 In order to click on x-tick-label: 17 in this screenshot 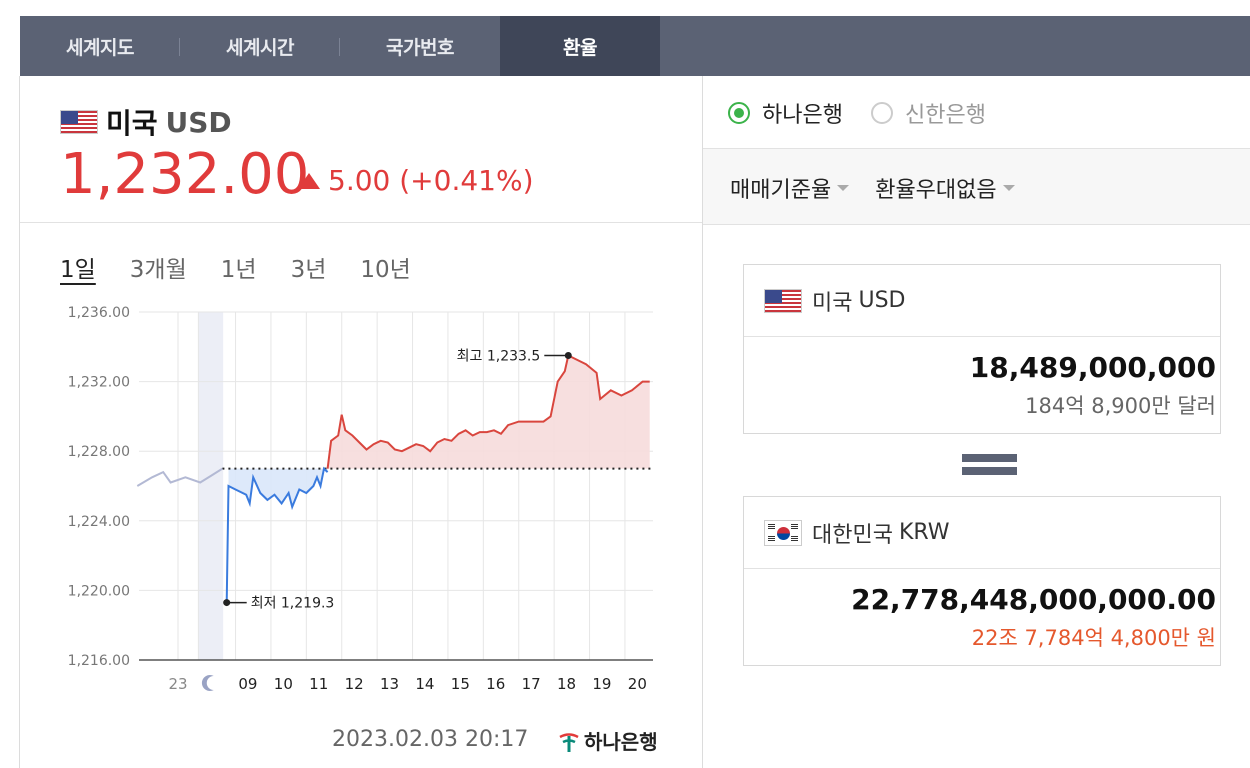, I will do `click(531, 684)`.